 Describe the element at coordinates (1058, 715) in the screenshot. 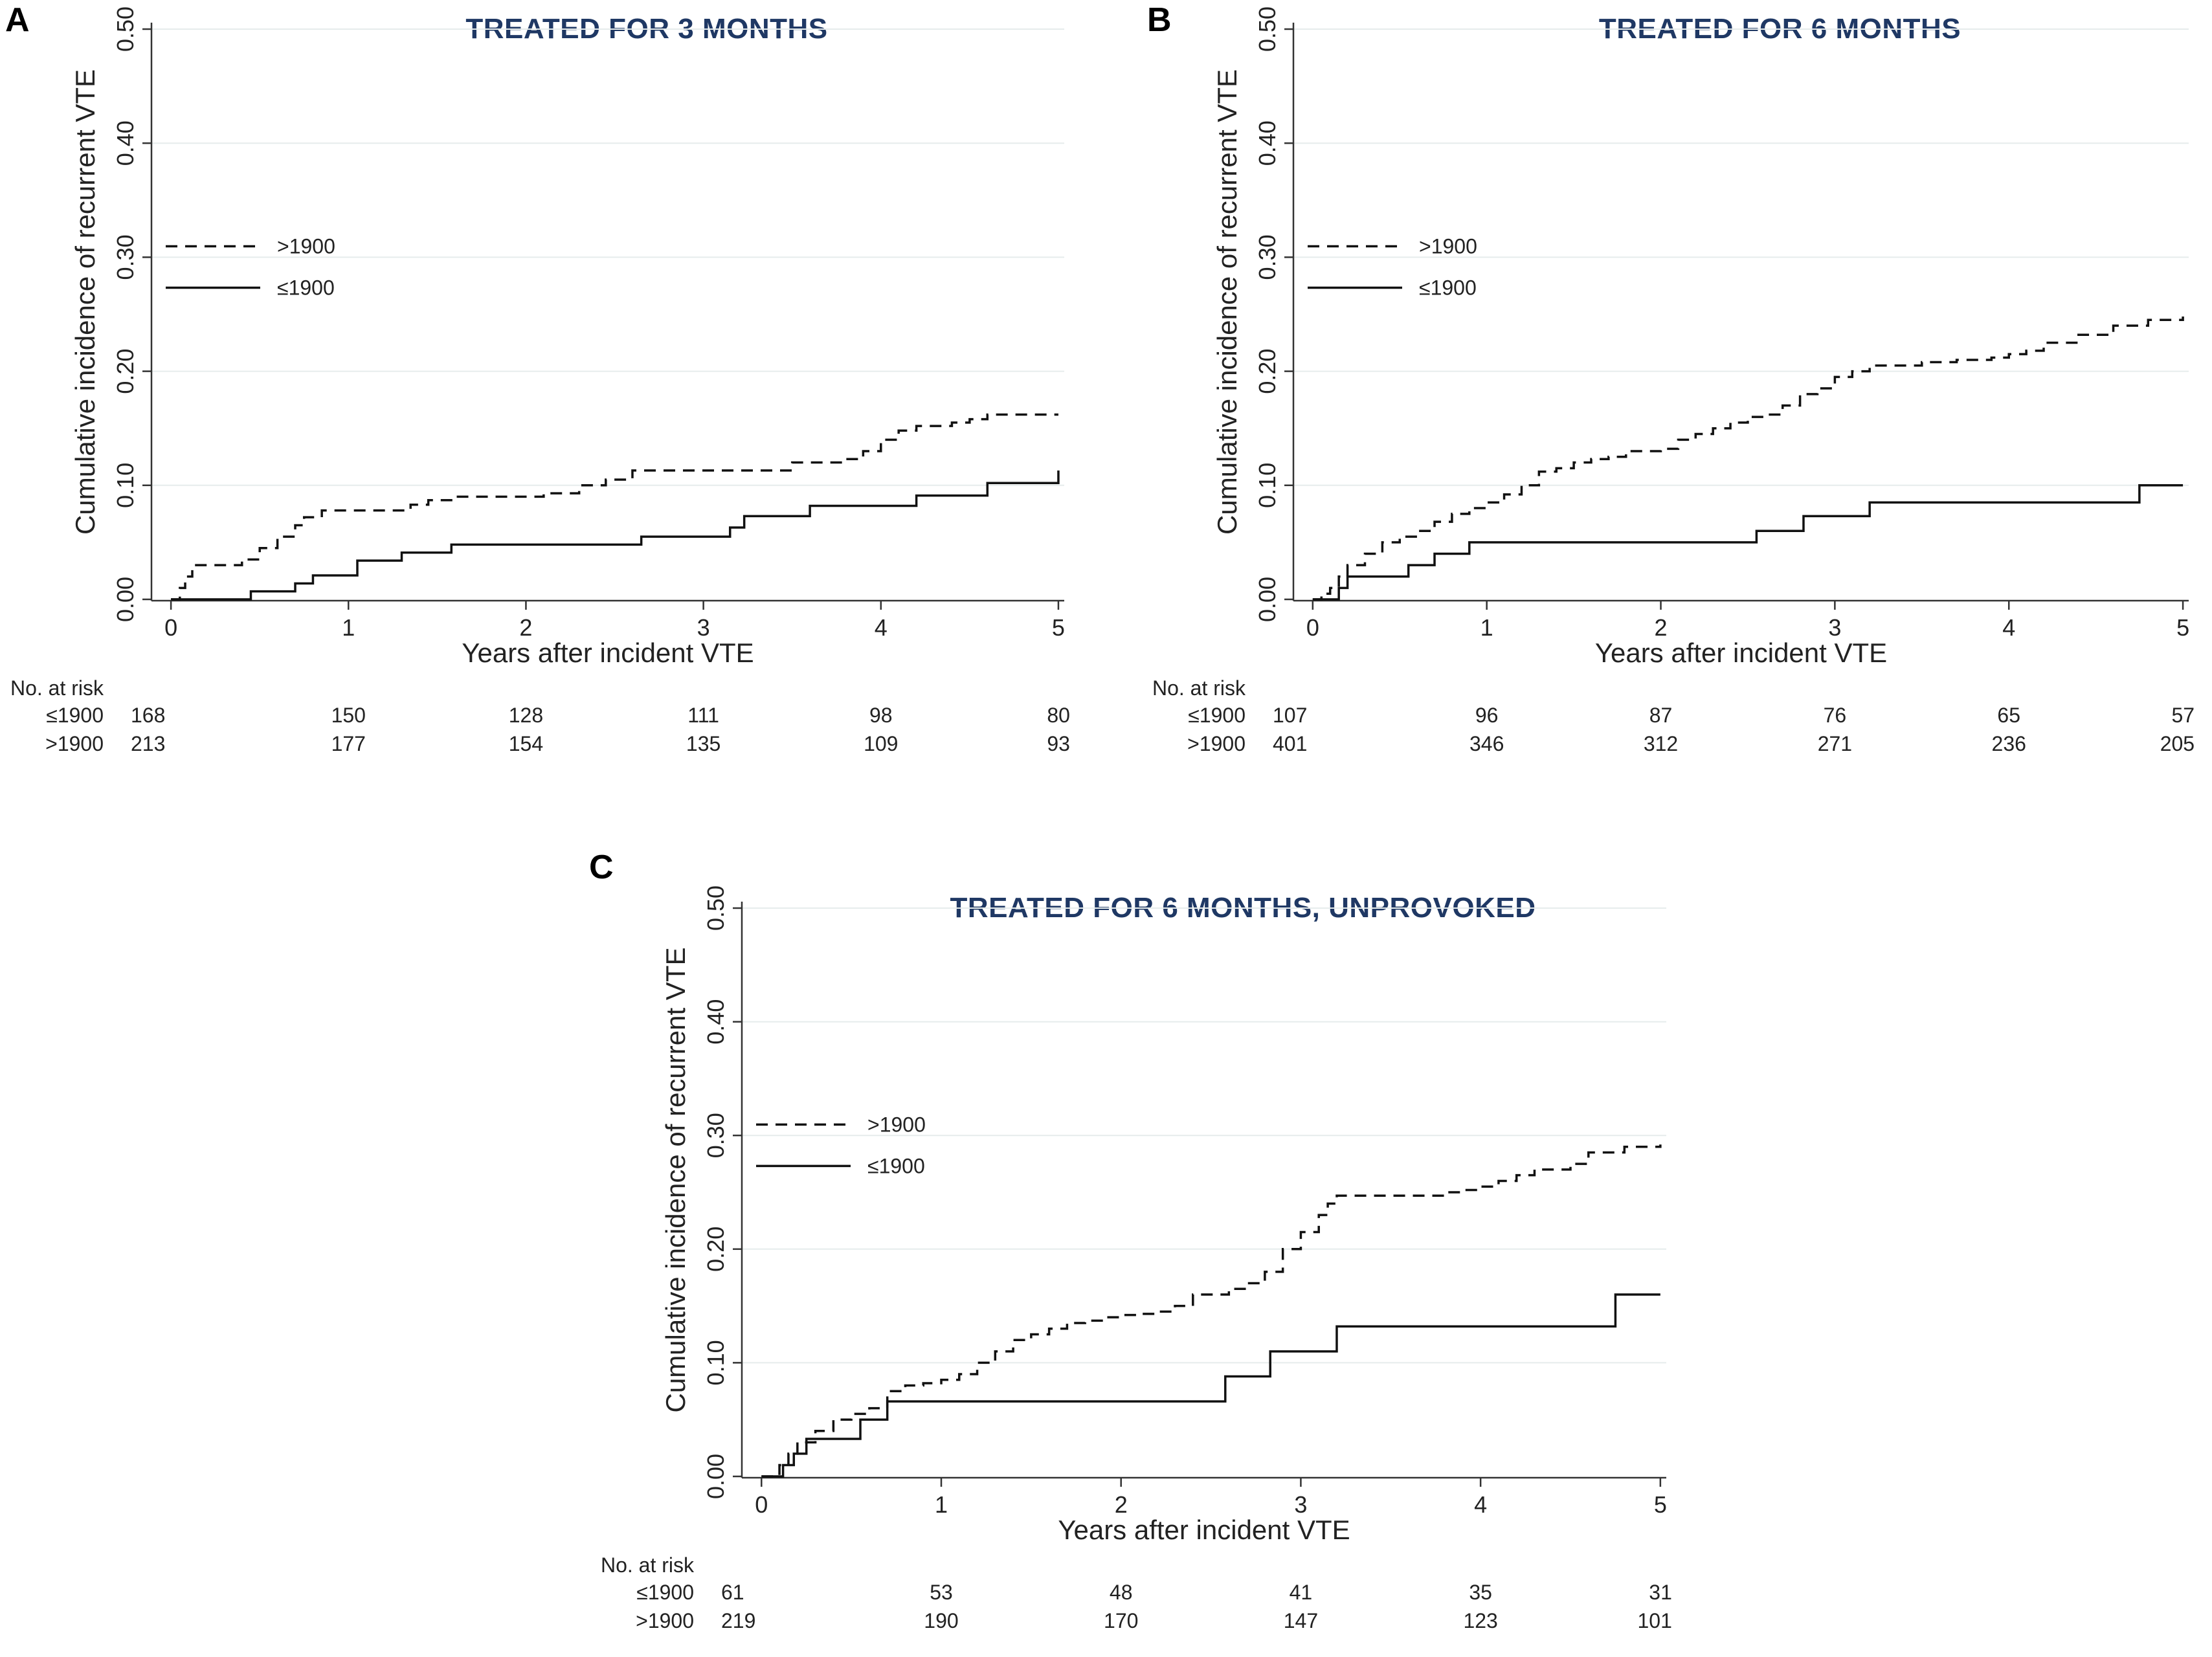

I see `risk-count: 80` at that location.